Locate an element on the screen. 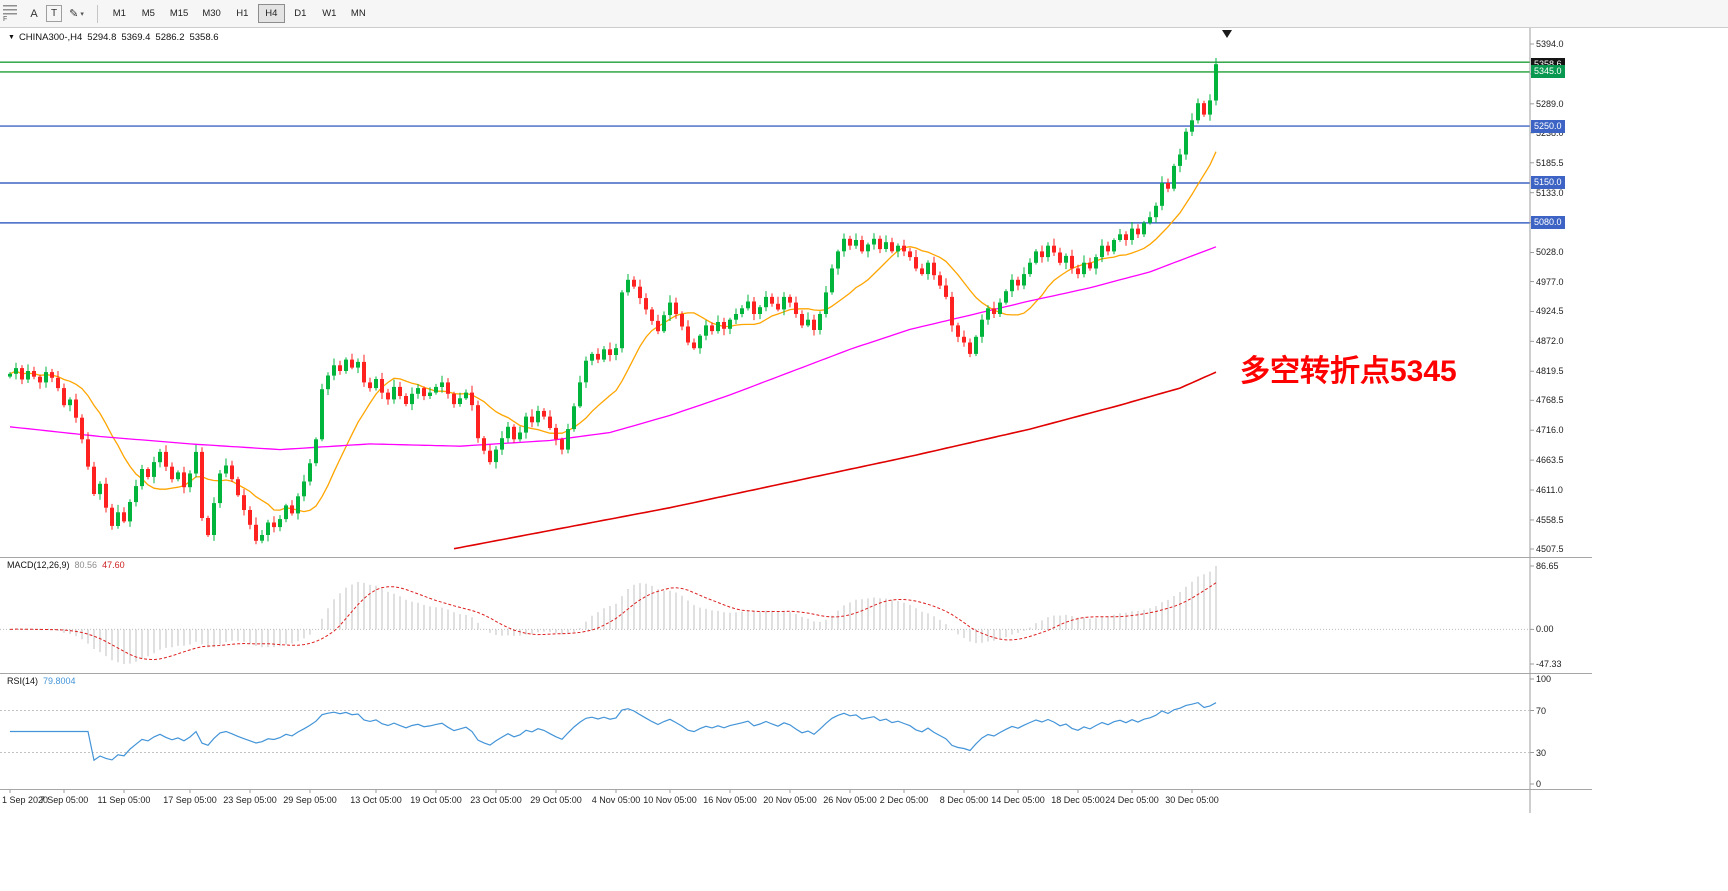 The width and height of the screenshot is (1728, 891). timeframe-d1-button: D1 is located at coordinates (300, 13).